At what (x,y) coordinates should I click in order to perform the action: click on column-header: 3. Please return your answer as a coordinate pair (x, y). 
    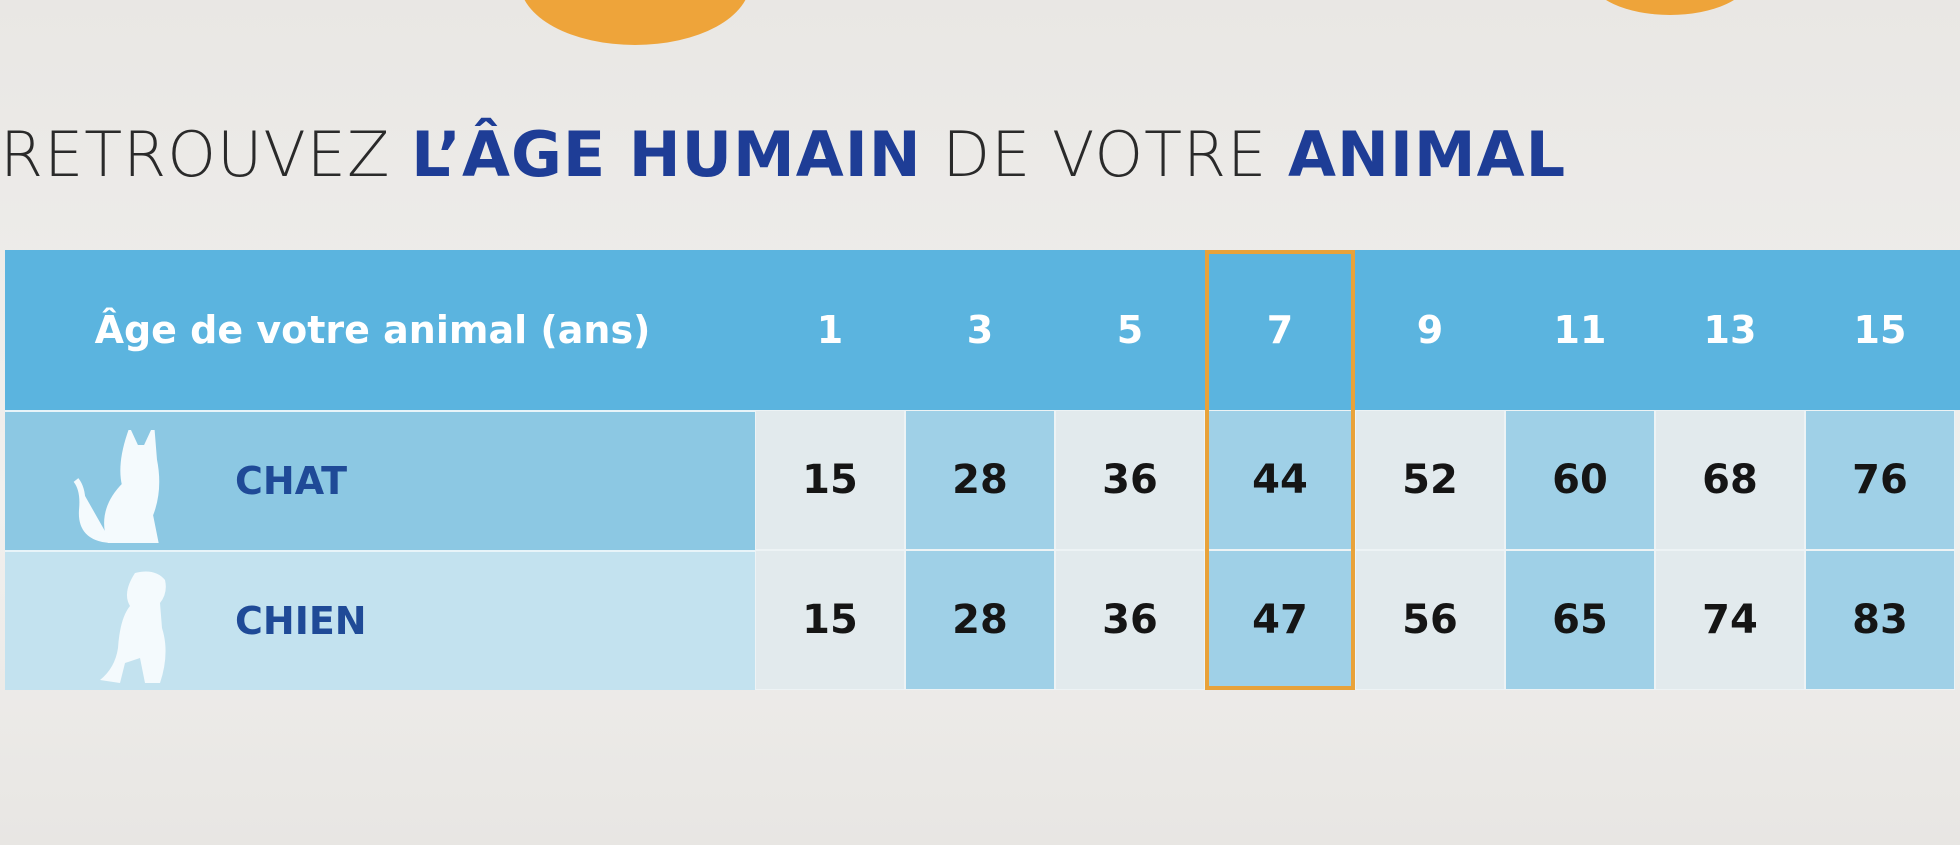
    Looking at the image, I should click on (980, 330).